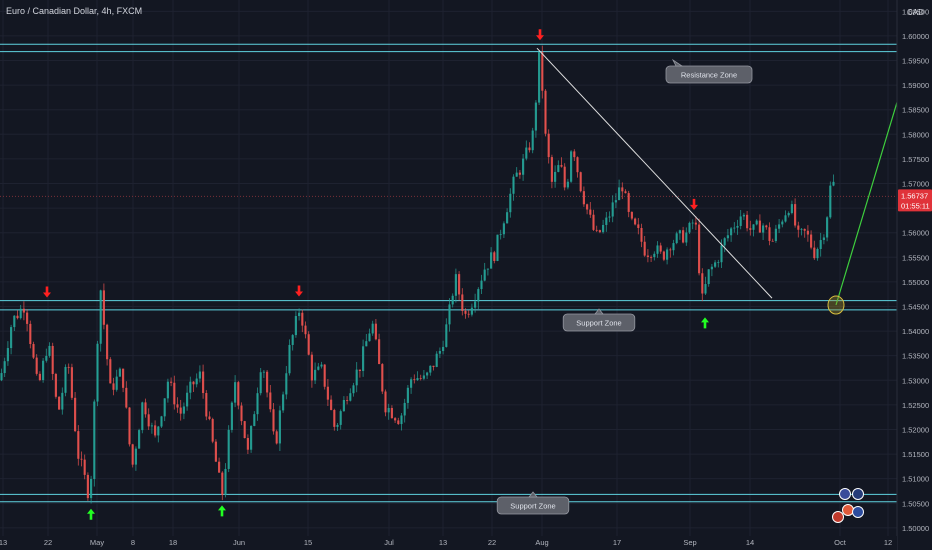  What do you see at coordinates (915, 205) in the screenshot?
I see `countdown-value: 01:55:11` at bounding box center [915, 205].